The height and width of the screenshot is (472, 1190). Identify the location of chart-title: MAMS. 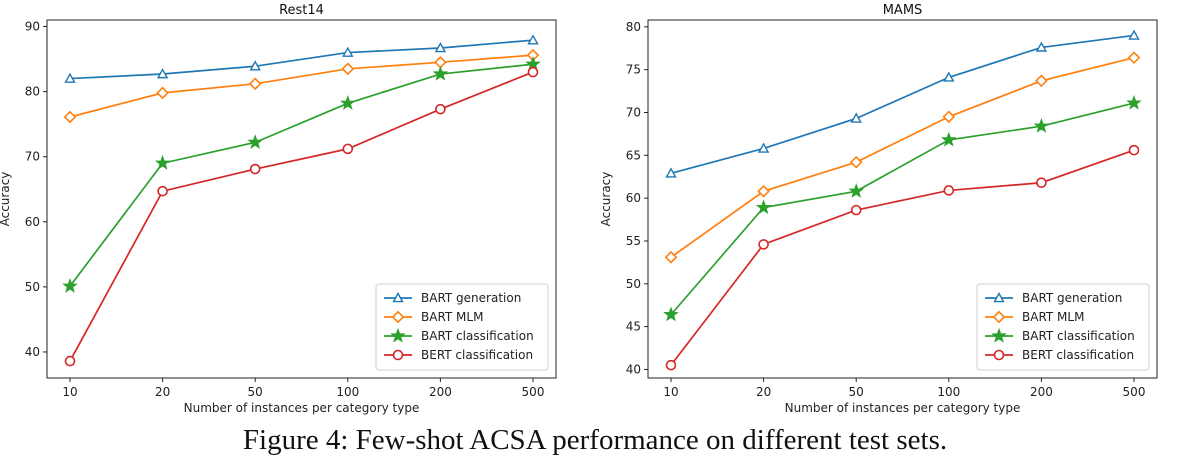
(903, 10).